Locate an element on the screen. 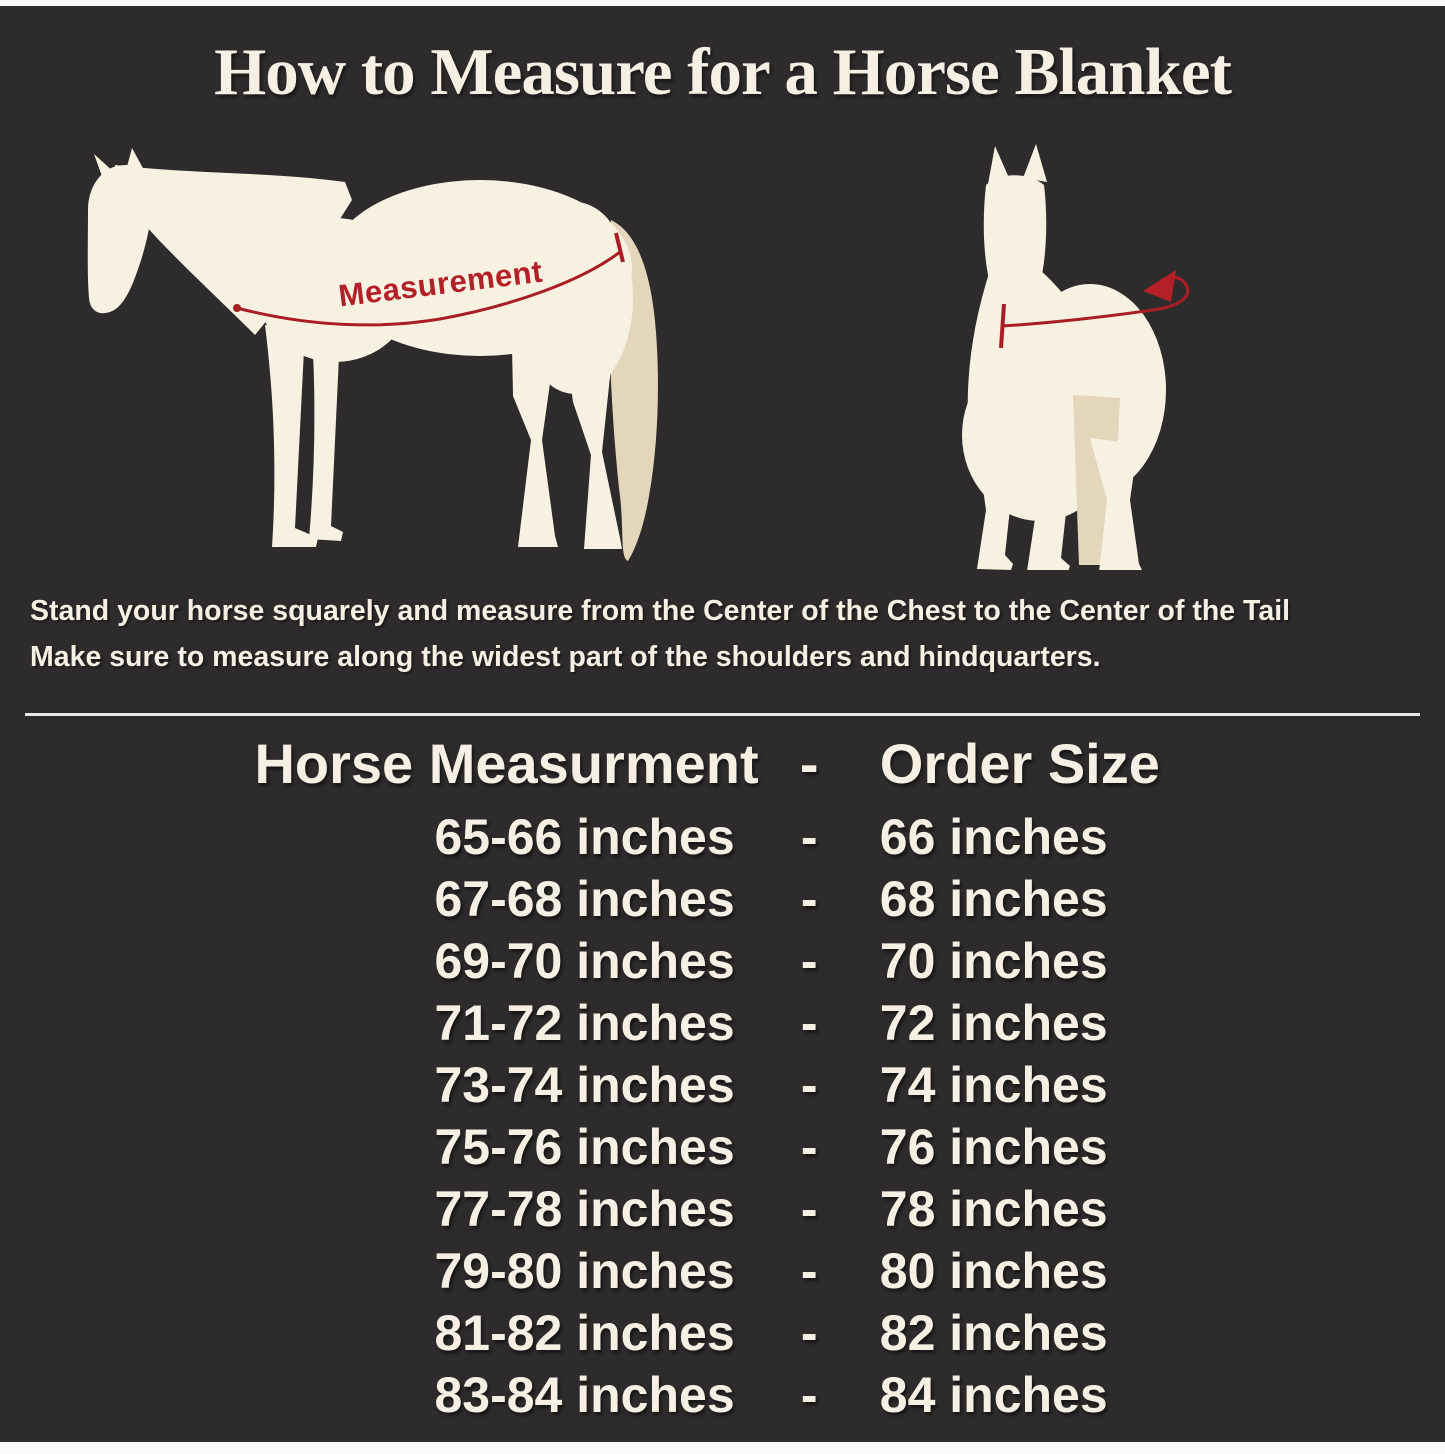 This screenshot has height=1454, width=1445. horse-measurement-value: 73-74 inches is located at coordinates (584, 1085).